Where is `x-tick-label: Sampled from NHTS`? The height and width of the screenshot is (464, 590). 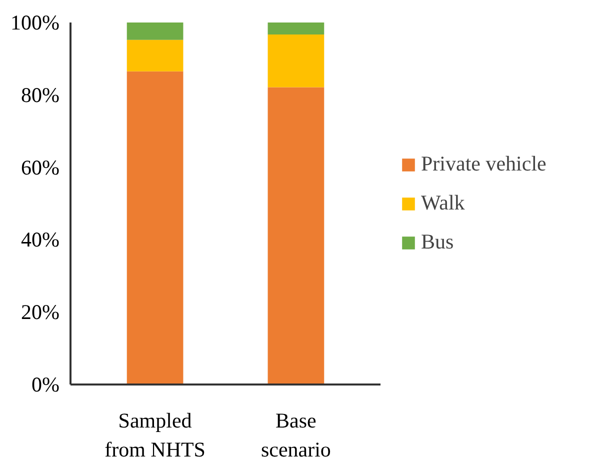 x-tick-label: Sampled from NHTS is located at coordinates (155, 435).